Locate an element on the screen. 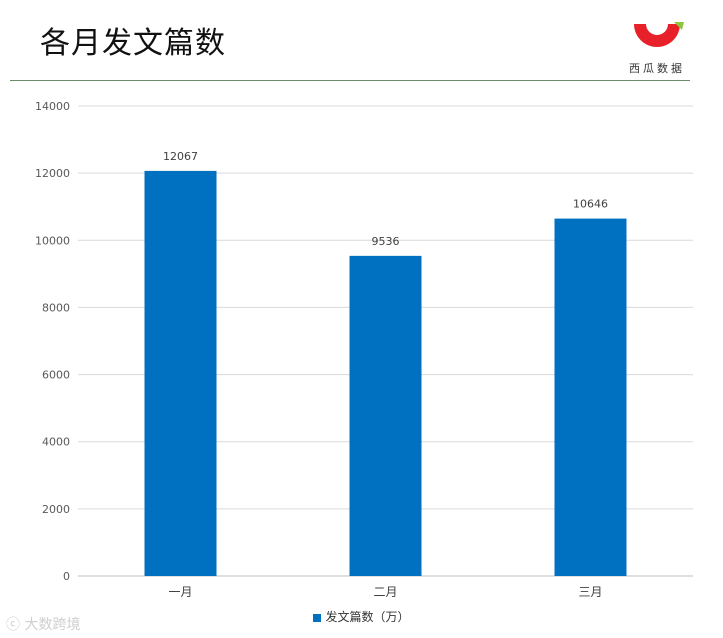 The image size is (723, 638). legend-label: 发文篇数（万） is located at coordinates (367, 617).